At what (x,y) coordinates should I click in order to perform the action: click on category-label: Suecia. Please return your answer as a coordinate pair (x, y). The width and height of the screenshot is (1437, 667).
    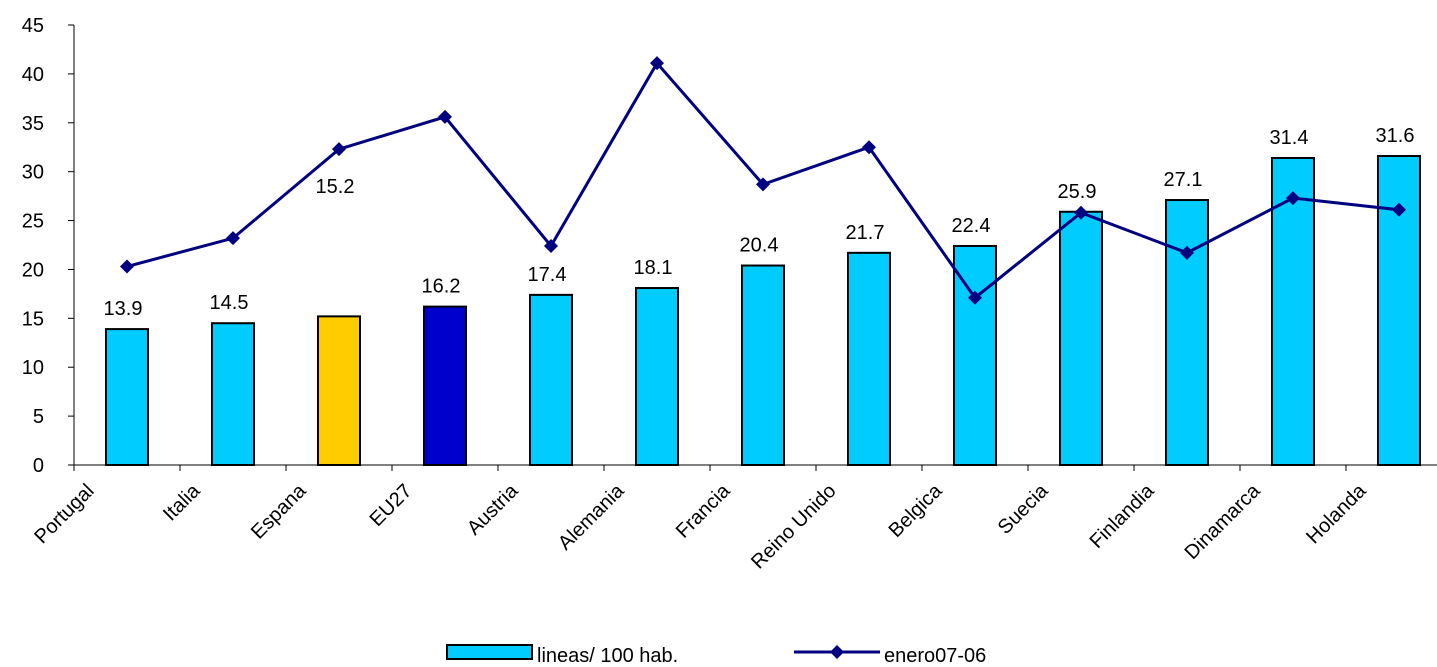
    Looking at the image, I should click on (1023, 508).